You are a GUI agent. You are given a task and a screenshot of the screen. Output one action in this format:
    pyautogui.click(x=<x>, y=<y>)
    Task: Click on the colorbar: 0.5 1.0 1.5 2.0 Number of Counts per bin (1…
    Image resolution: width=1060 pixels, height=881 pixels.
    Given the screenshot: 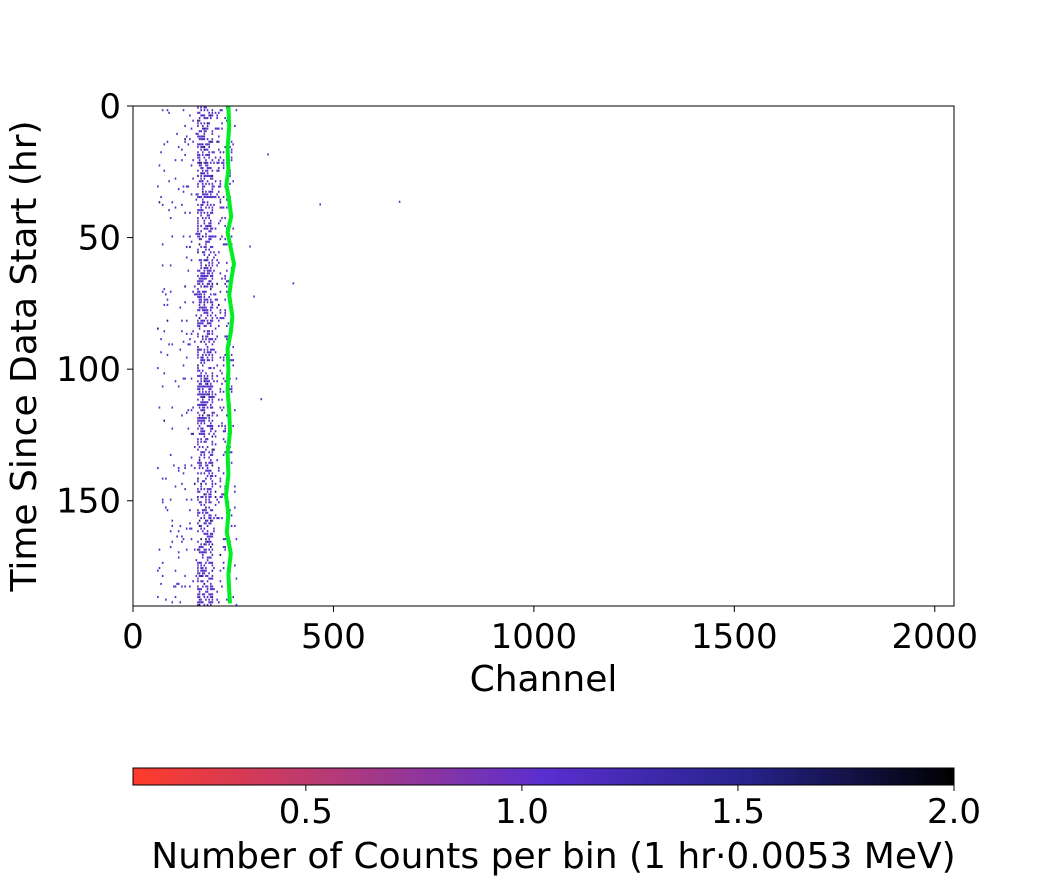 What is the action you would take?
    pyautogui.click(x=556, y=822)
    